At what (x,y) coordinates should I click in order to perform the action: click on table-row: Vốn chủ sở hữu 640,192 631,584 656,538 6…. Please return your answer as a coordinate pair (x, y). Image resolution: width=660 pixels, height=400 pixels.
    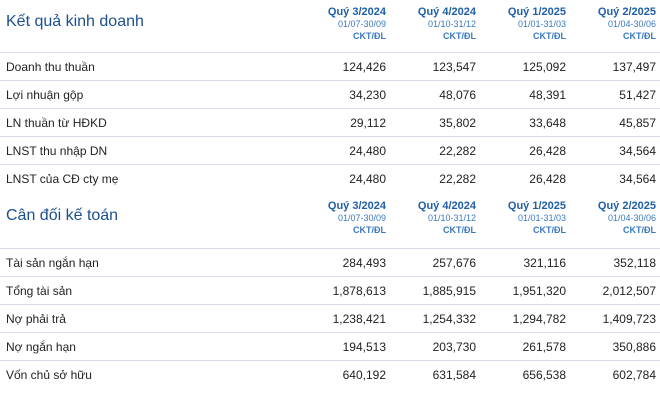
    Looking at the image, I should click on (330, 374).